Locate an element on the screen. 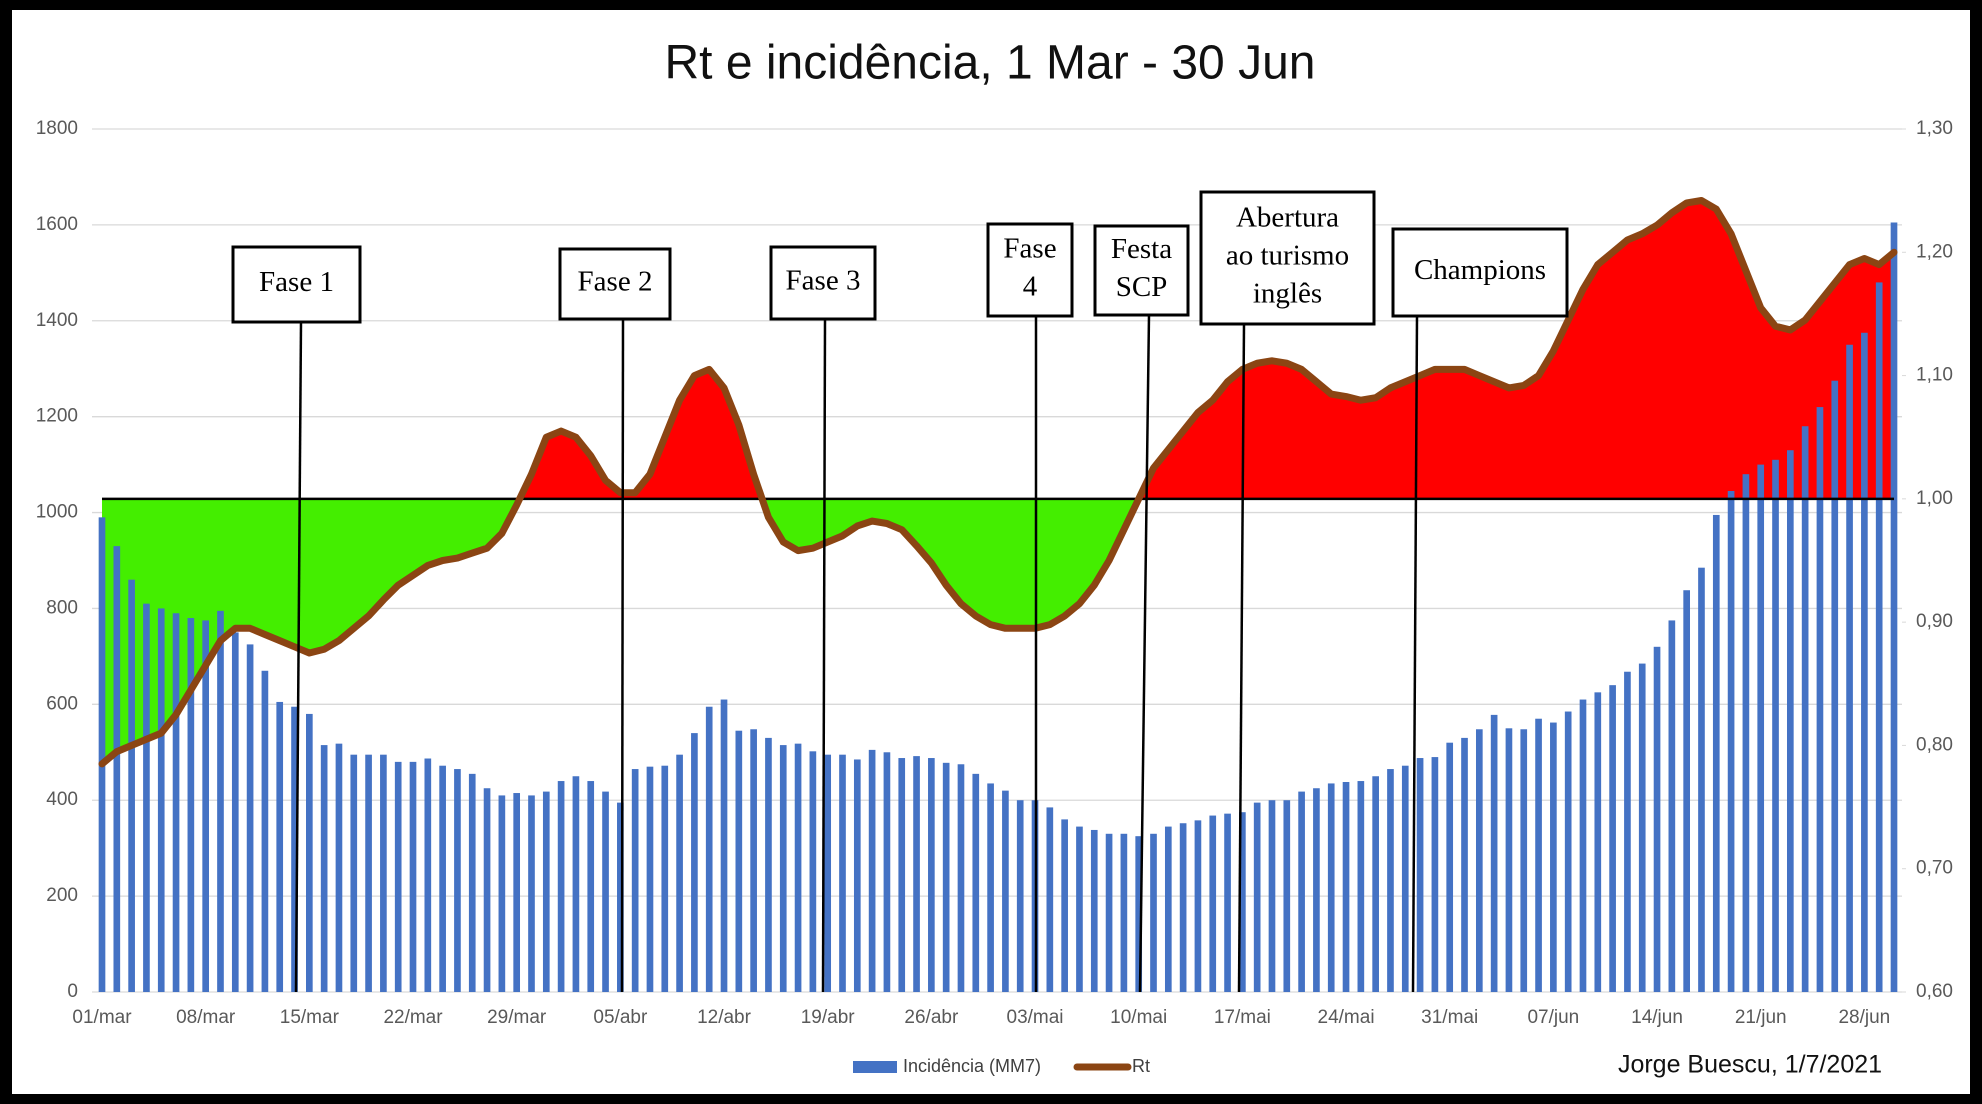 The image size is (1982, 1104). annotation-text: Fase 1 is located at coordinates (296, 282).